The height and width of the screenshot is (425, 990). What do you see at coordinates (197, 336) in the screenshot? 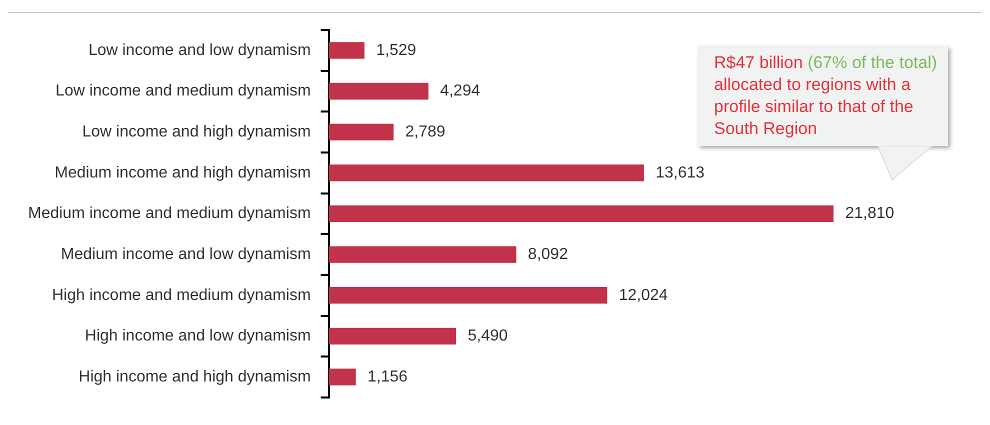
I see `y-tick-label: High income and low dynamism` at bounding box center [197, 336].